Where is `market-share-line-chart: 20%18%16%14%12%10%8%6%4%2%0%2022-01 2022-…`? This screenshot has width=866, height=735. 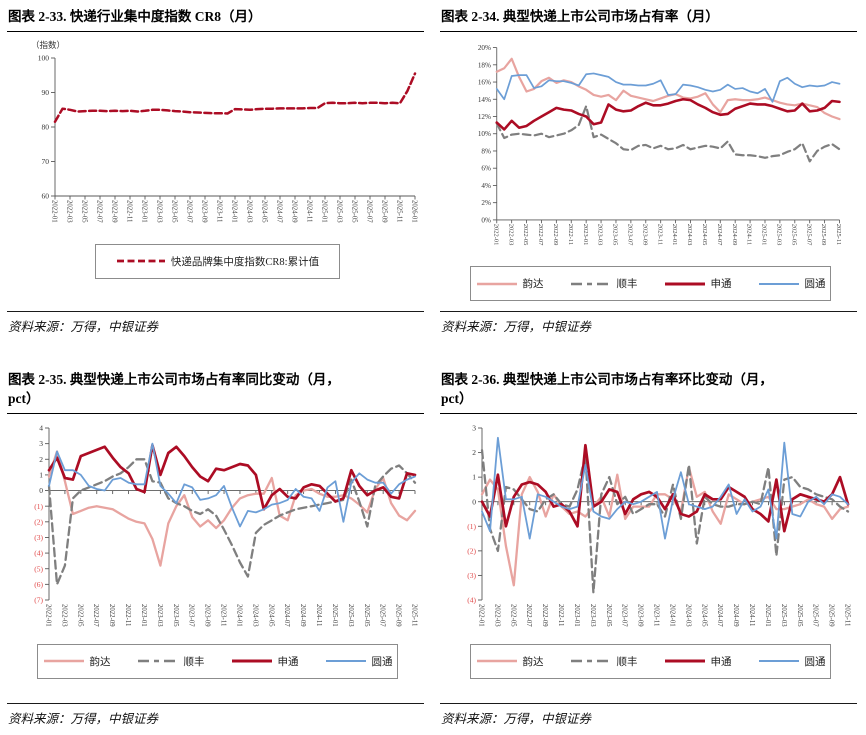
market-share-line-chart: 20%18%16%14%12%10%8%6%4%2%0%2022-01 2022-… is located at coordinates (660, 145).